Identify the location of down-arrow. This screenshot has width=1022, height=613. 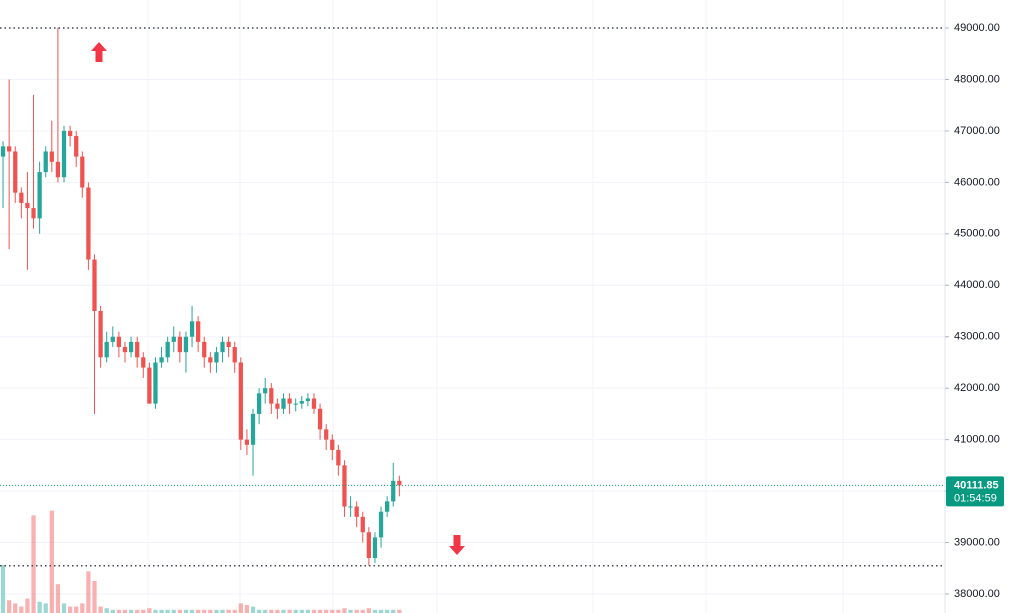
(457, 545).